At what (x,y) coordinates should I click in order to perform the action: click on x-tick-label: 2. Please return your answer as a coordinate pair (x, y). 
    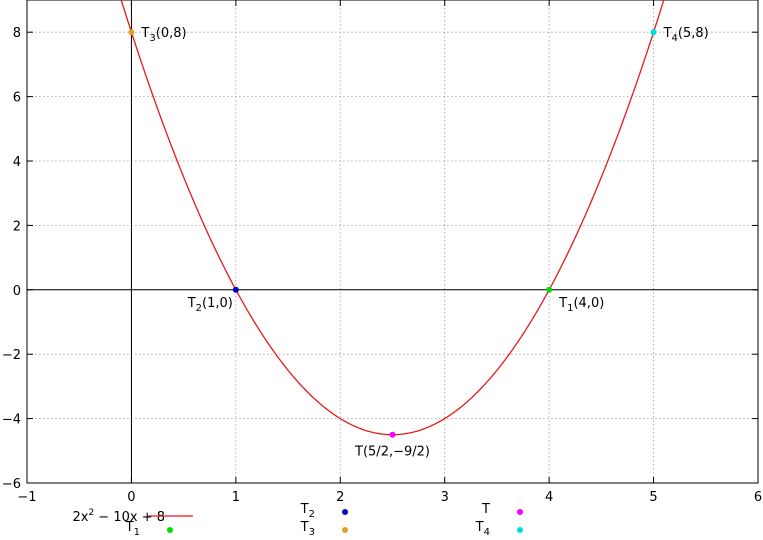
    Looking at the image, I should click on (340, 497).